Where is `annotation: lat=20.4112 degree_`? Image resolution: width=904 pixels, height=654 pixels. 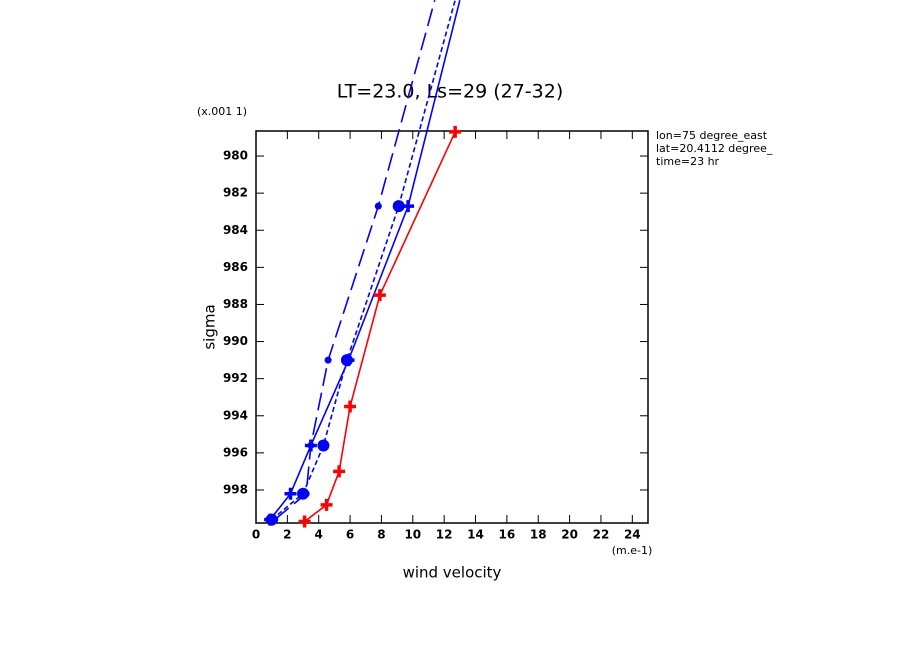 annotation: lat=20.4112 degree_ is located at coordinates (714, 148).